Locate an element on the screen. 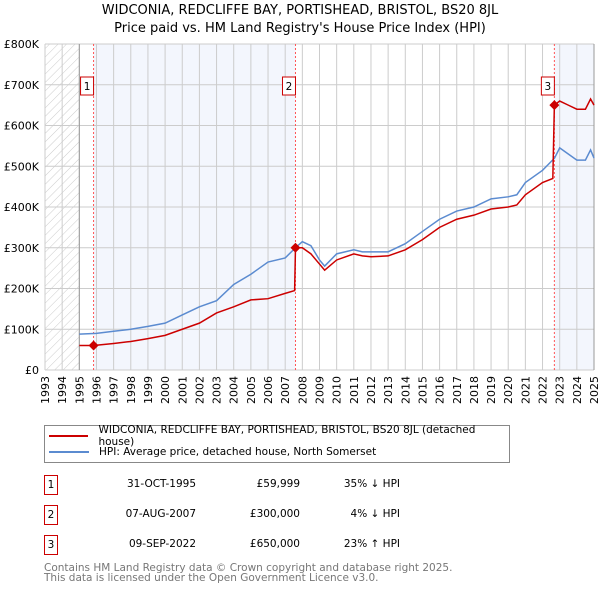 The image size is (600, 590). sale-price: £300,000 is located at coordinates (274, 514).